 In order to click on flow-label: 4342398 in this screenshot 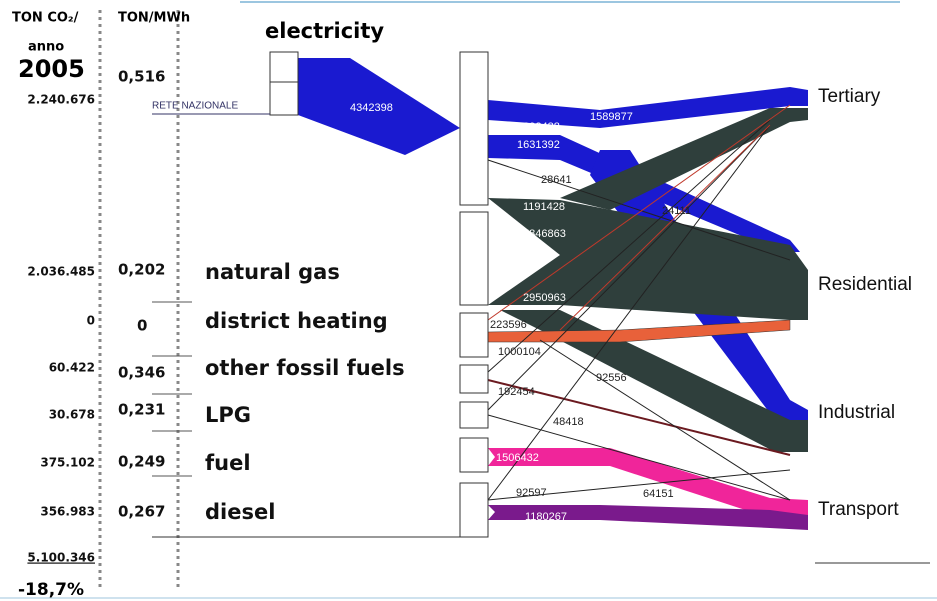, I will do `click(371, 108)`.